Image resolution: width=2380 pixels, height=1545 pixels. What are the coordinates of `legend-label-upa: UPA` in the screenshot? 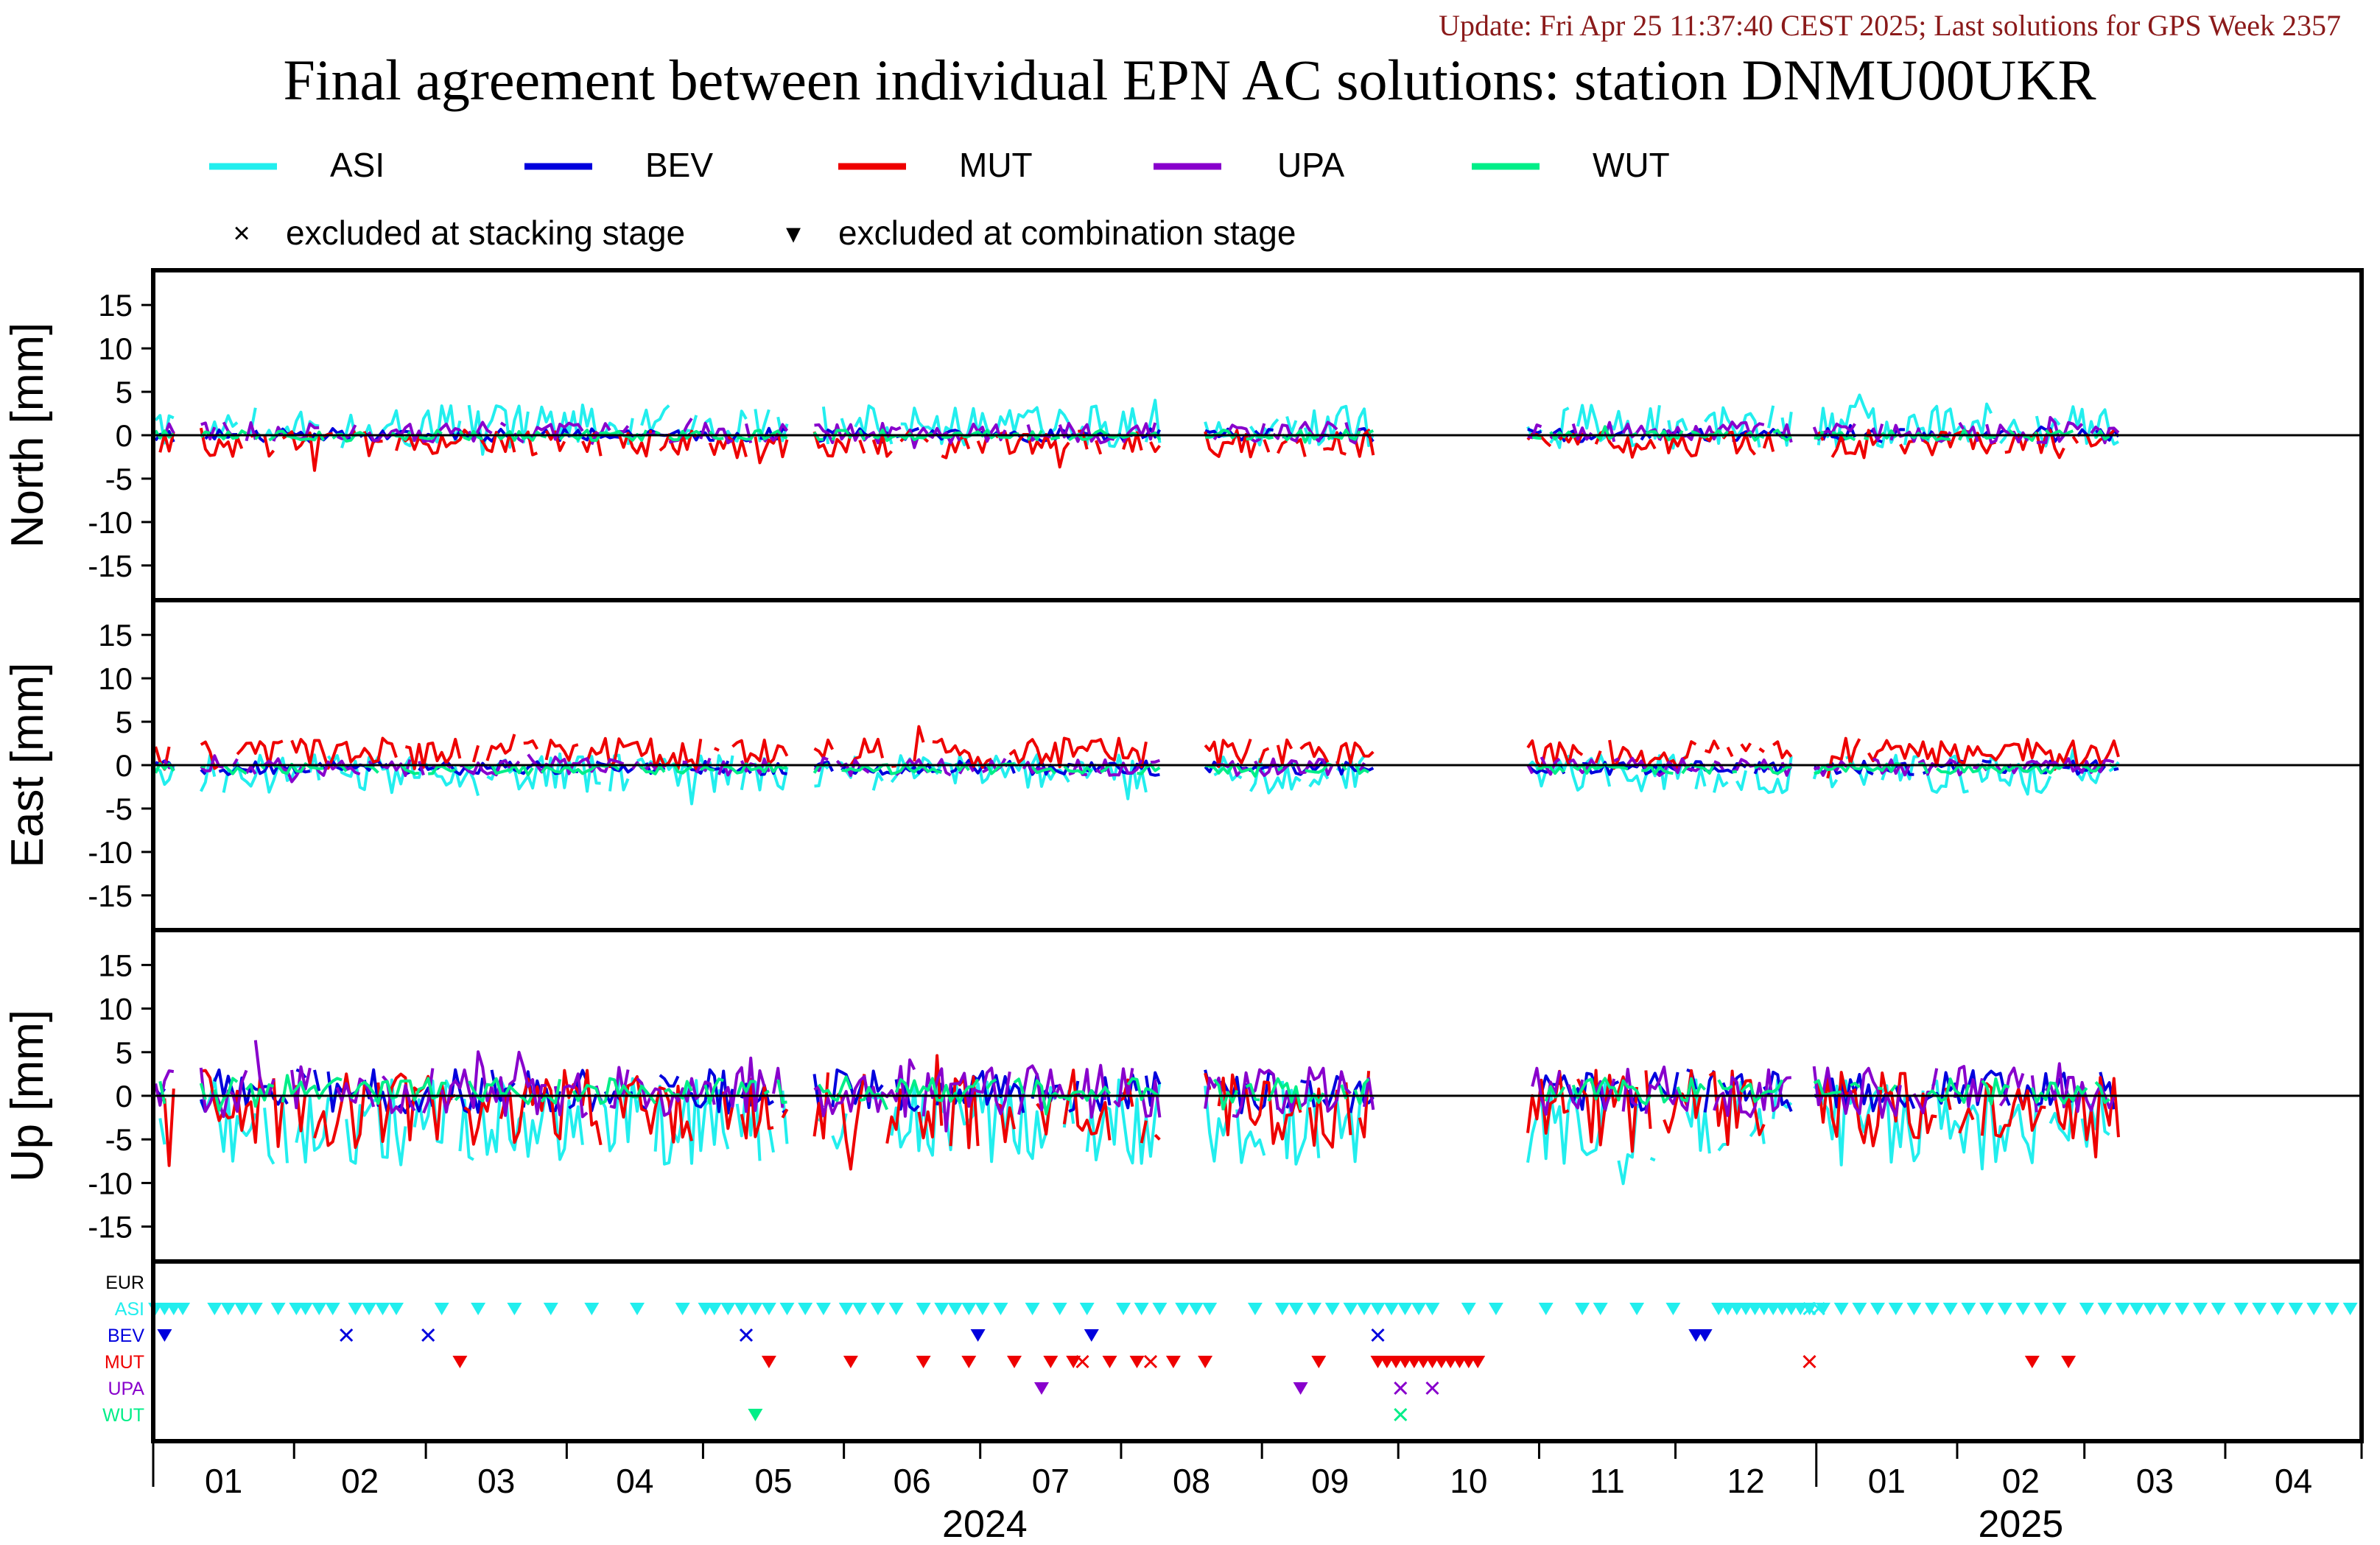 It's located at (1310, 165).